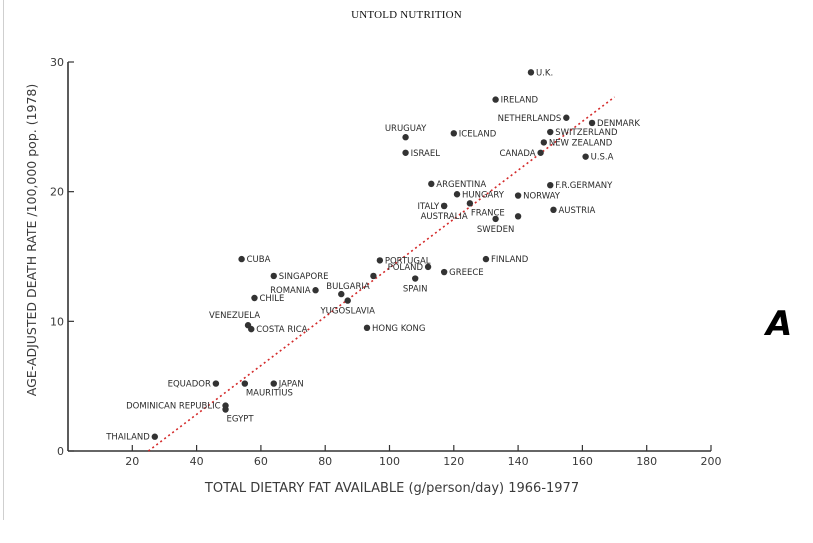 Image resolution: width=813 pixels, height=543 pixels. I want to click on point-label: HUNGARY, so click(483, 195).